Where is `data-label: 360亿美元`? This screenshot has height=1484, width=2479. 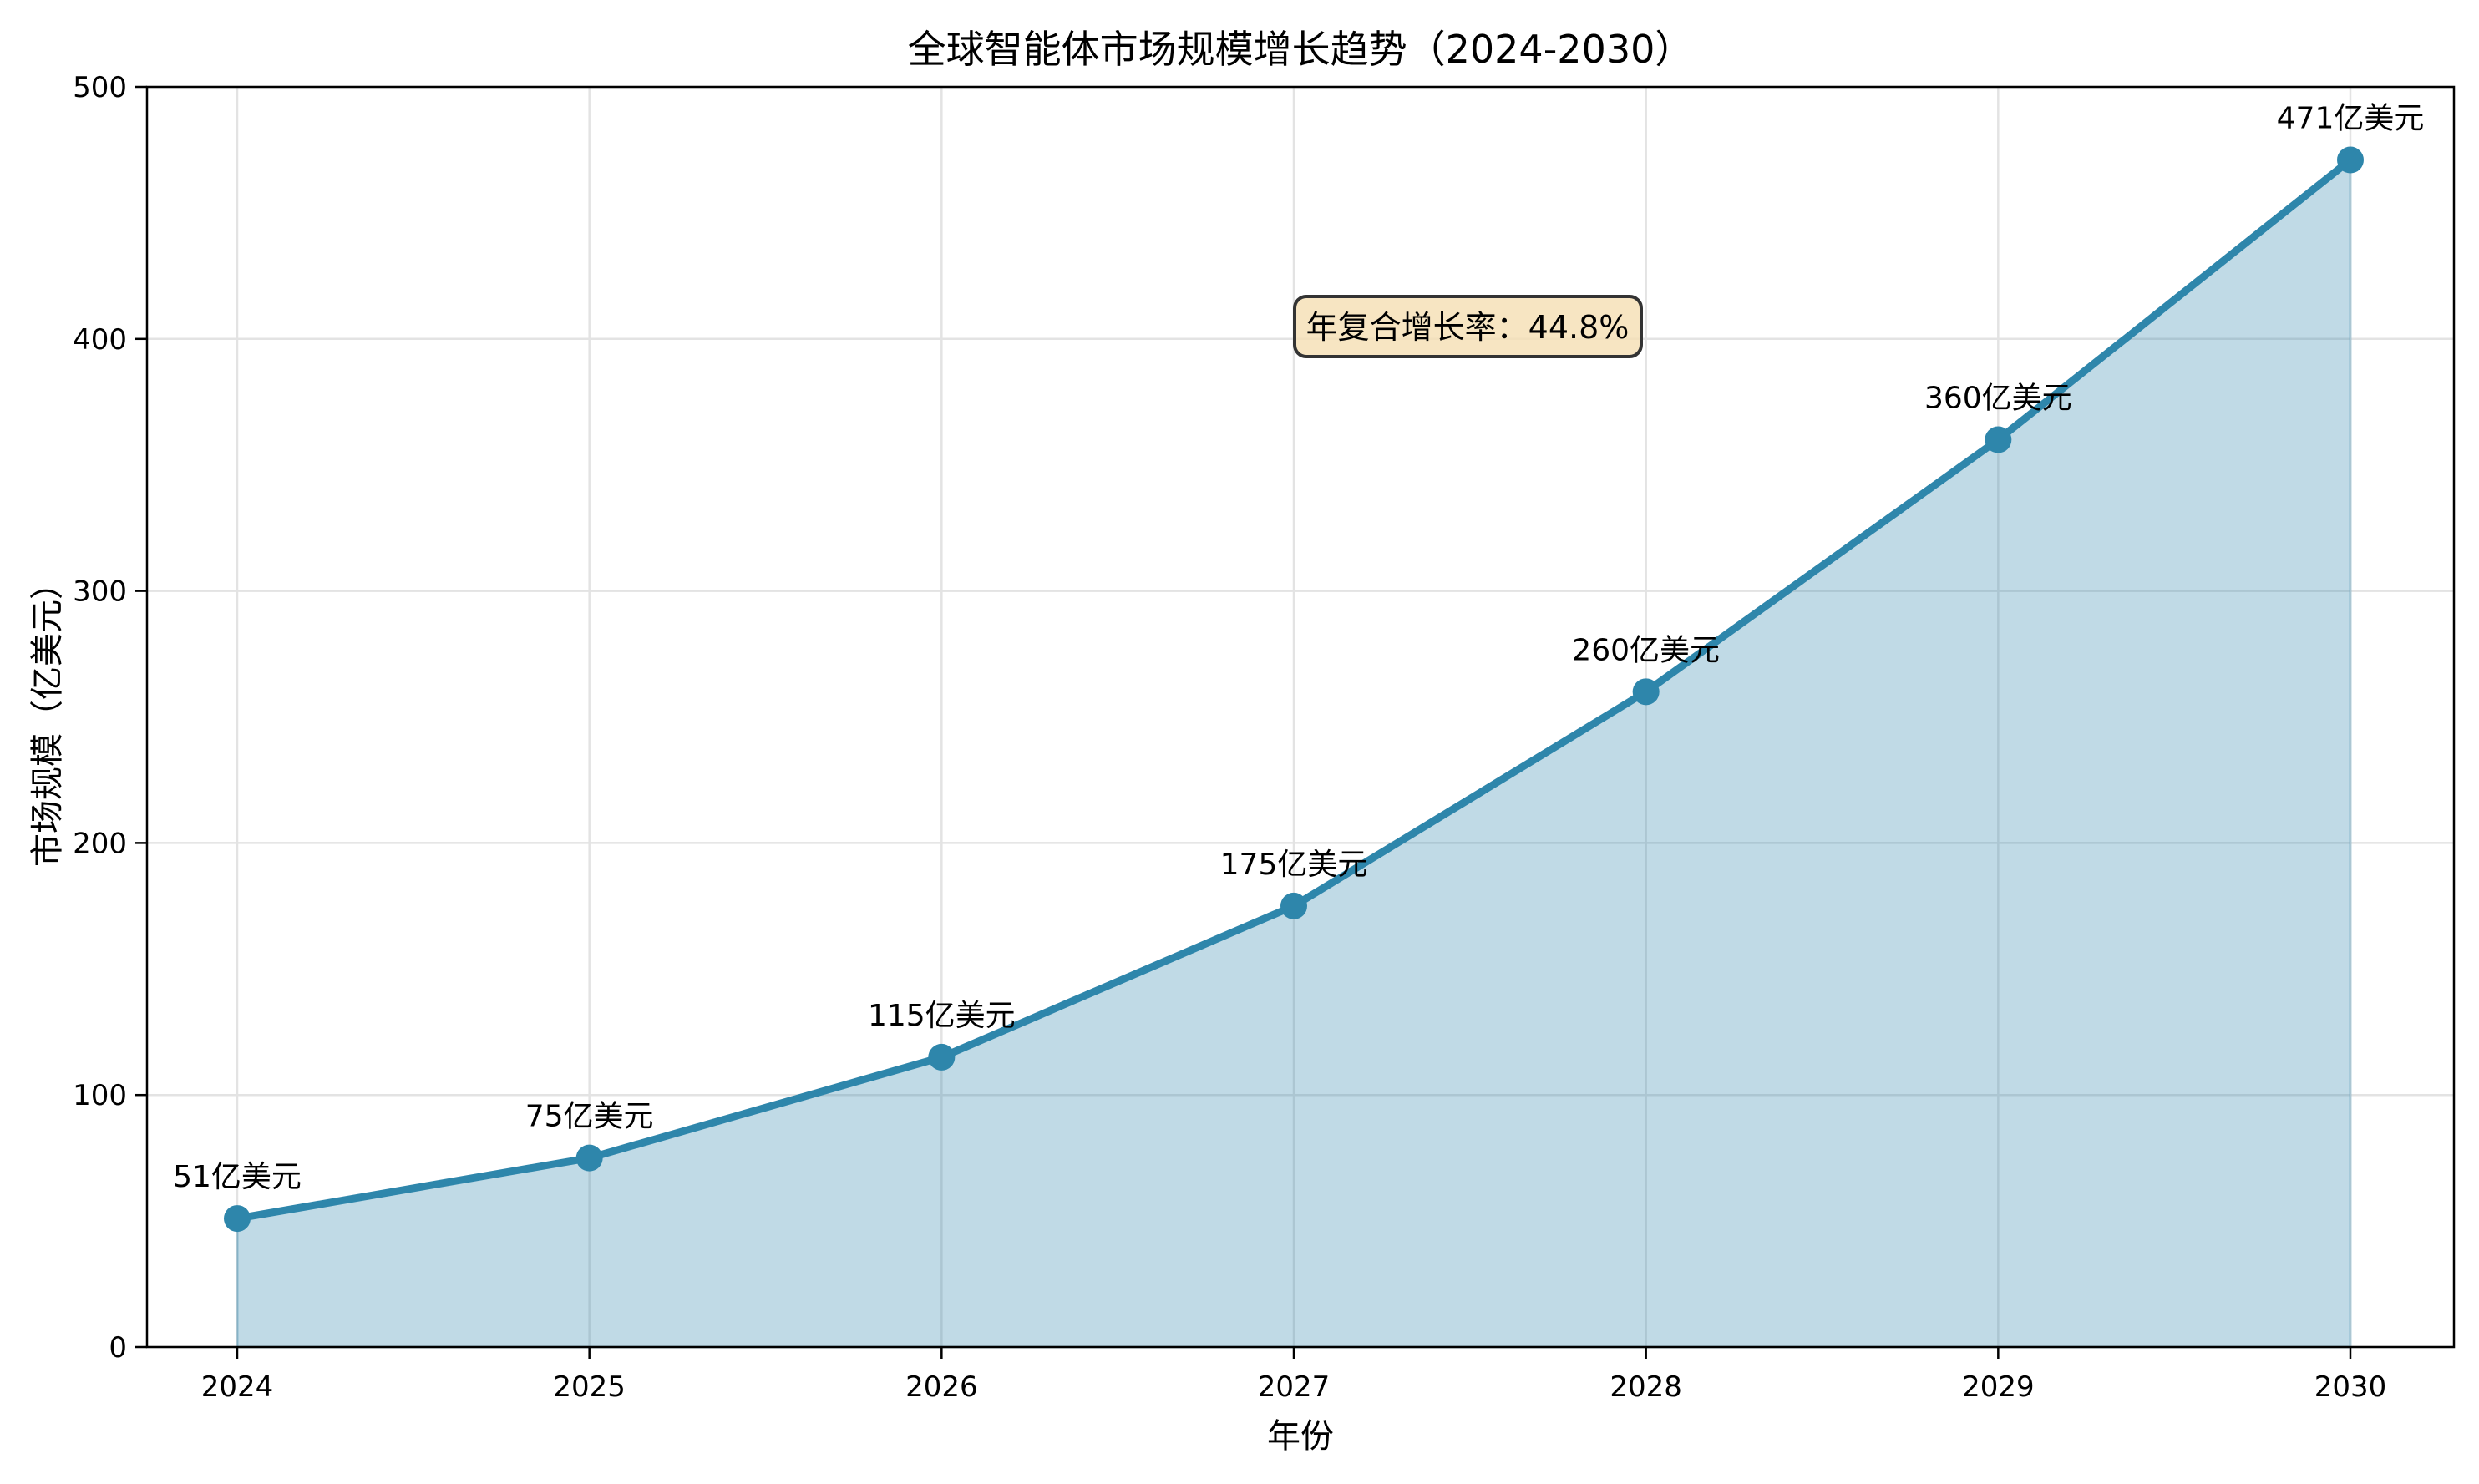
data-label: 360亿美元 is located at coordinates (1998, 399).